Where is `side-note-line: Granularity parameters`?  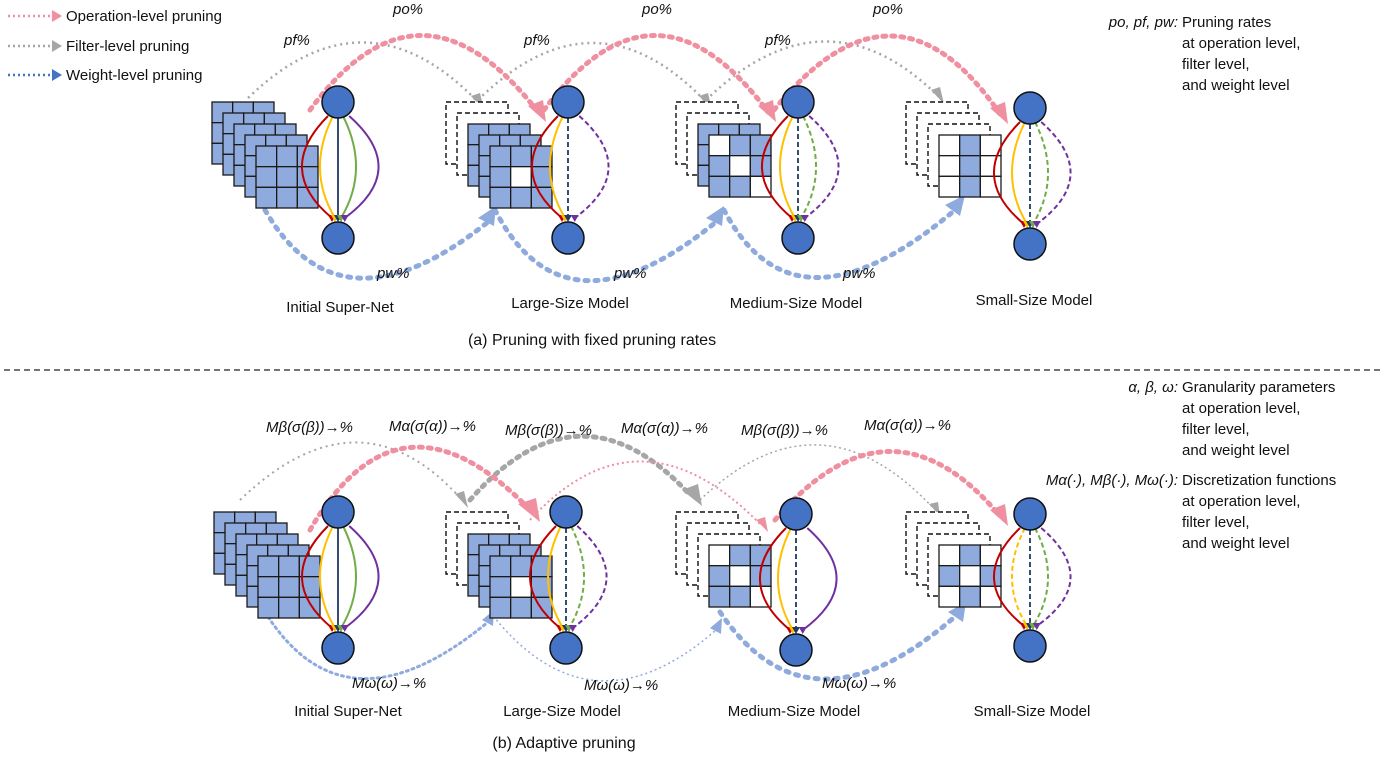
side-note-line: Granularity parameters is located at coordinates (1258, 387).